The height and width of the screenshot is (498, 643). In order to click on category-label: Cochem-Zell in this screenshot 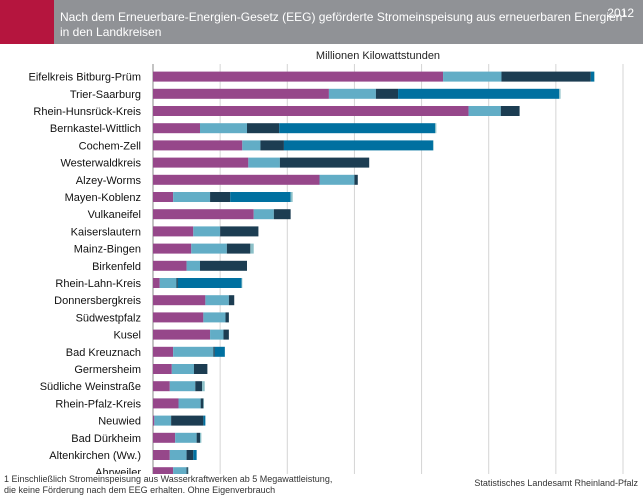, I will do `click(110, 146)`.